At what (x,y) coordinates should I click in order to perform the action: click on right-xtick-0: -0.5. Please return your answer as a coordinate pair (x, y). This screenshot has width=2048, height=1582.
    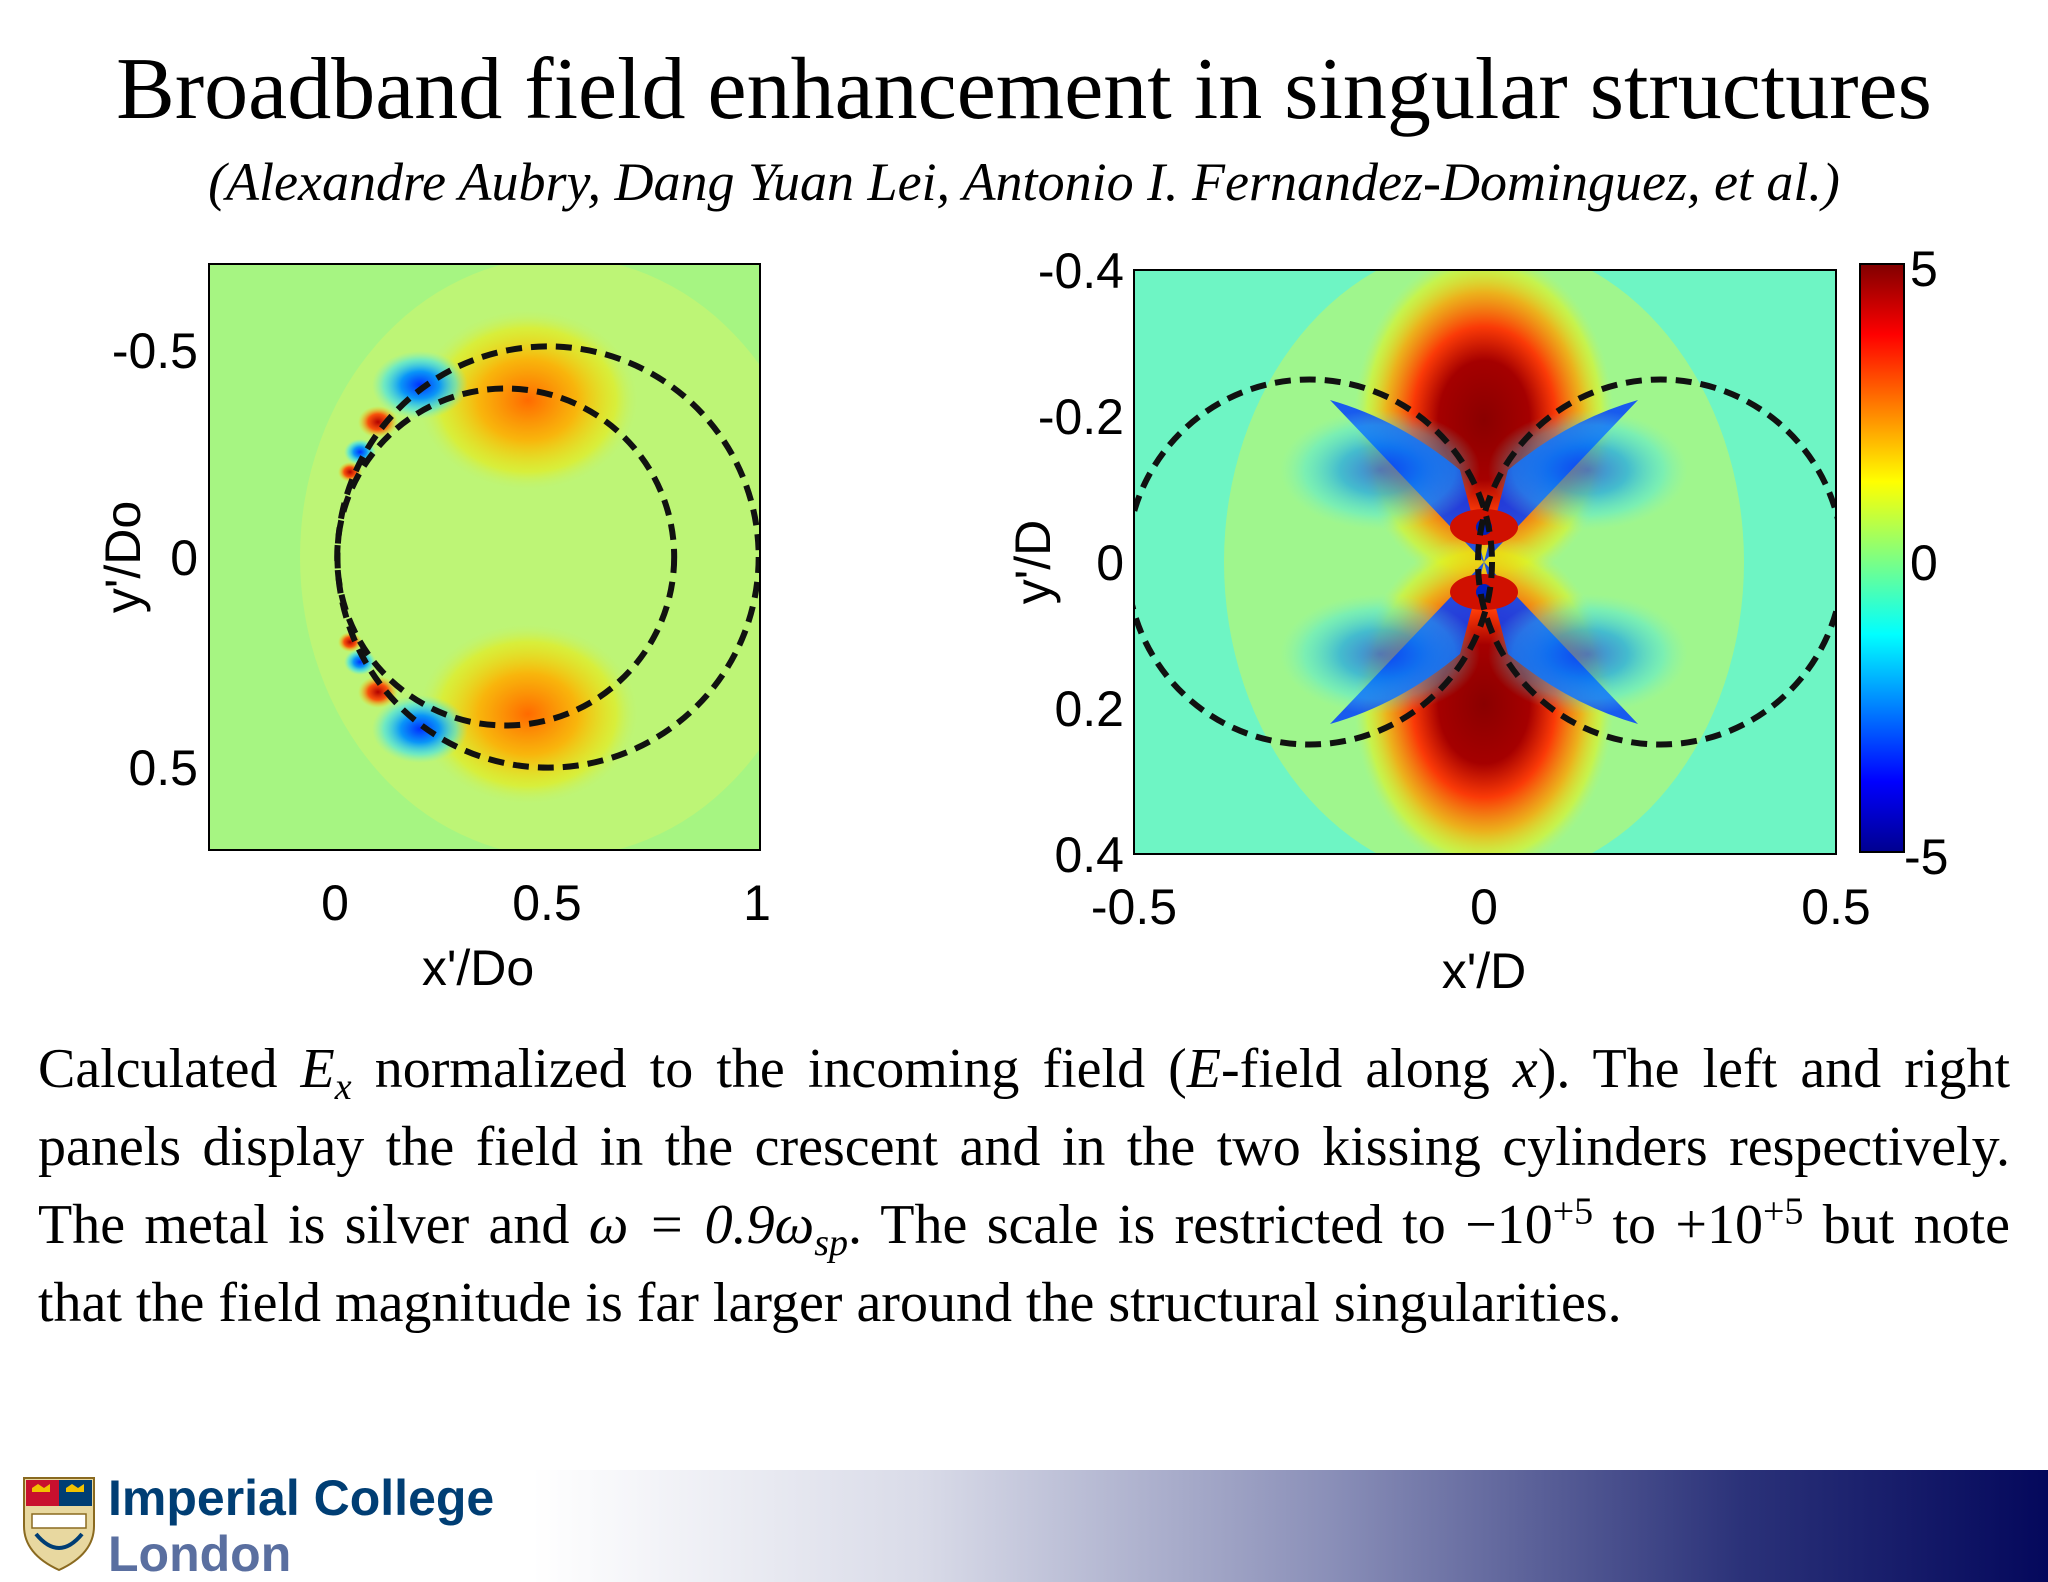
    Looking at the image, I should click on (1134, 907).